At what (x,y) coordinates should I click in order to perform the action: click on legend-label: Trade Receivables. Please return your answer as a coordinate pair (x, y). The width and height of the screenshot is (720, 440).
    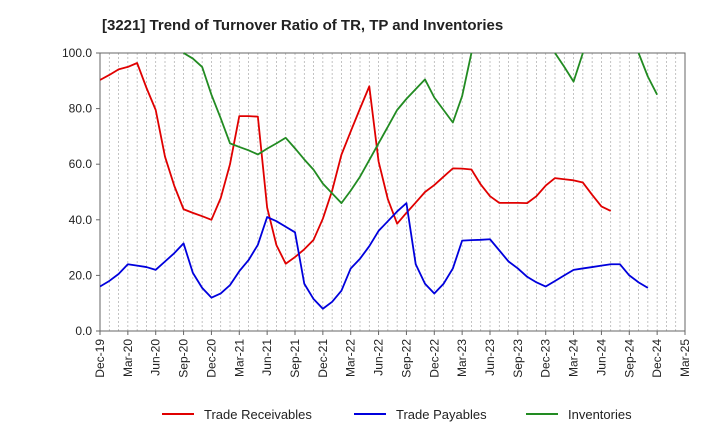
    Looking at the image, I should click on (258, 414).